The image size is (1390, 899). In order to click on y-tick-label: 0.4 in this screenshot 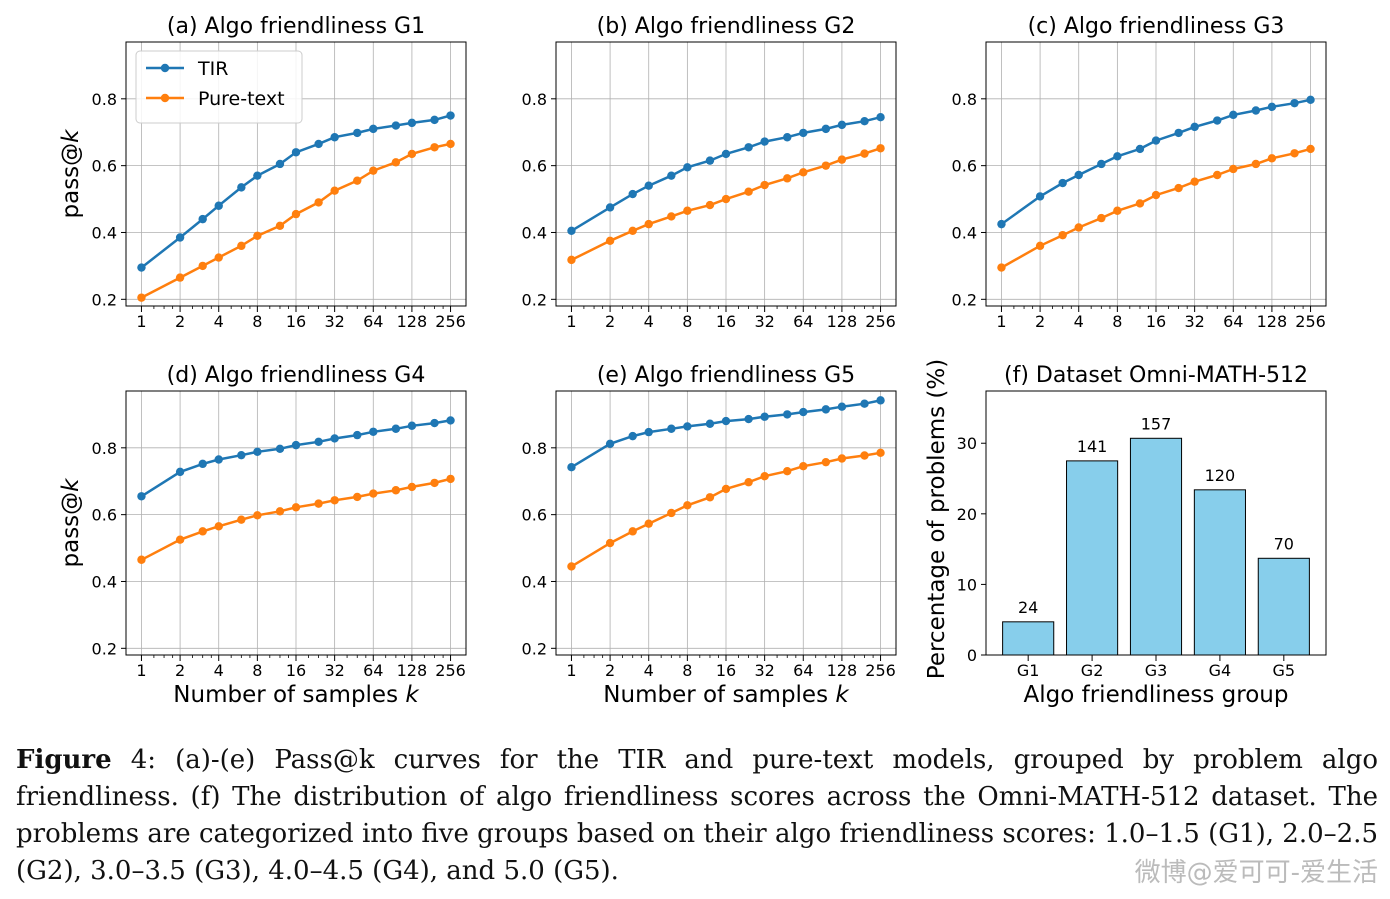, I will do `click(104, 232)`.